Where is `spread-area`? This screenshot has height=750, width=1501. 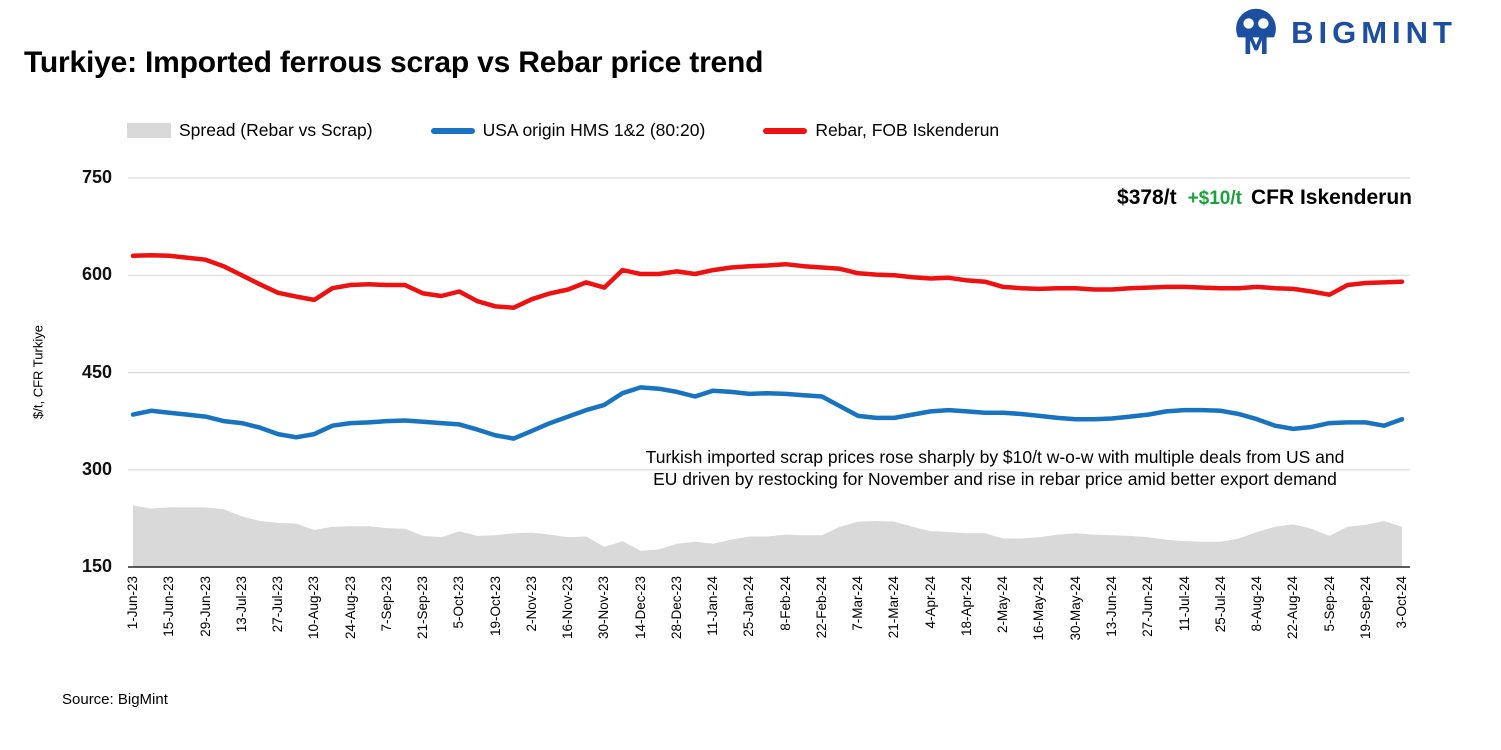 spread-area is located at coordinates (767, 536).